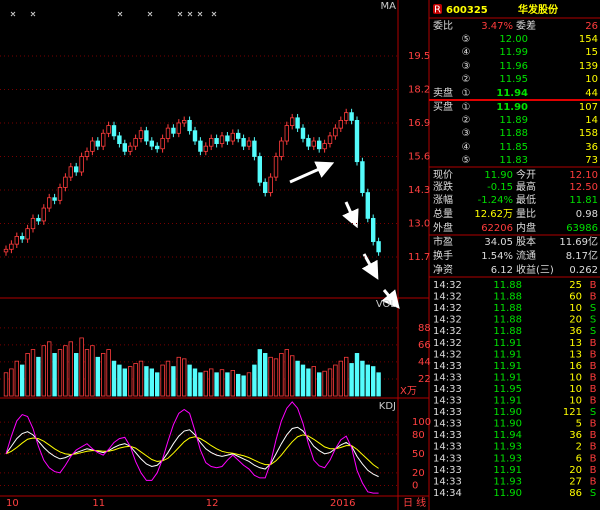  What do you see at coordinates (575, 320) in the screenshot?
I see `trade-volume: 20` at bounding box center [575, 320].